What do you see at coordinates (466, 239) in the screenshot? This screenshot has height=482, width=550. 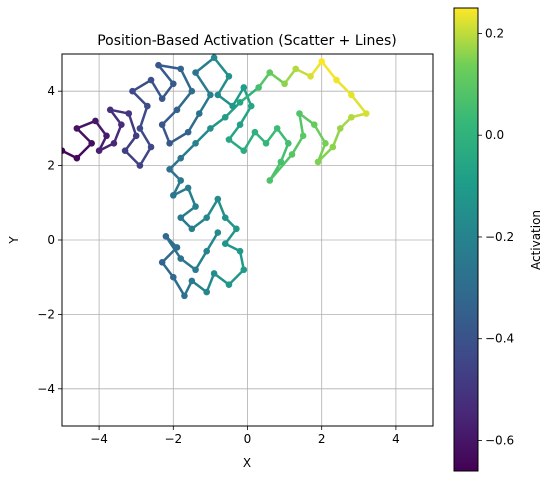 I see `colorbar` at bounding box center [466, 239].